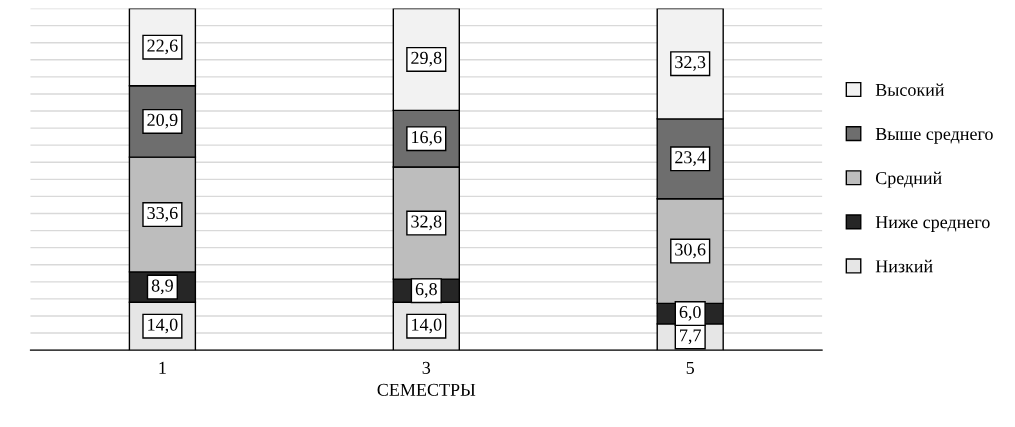 This screenshot has width=1015, height=427. I want to click on data-label: 16,6, so click(427, 138).